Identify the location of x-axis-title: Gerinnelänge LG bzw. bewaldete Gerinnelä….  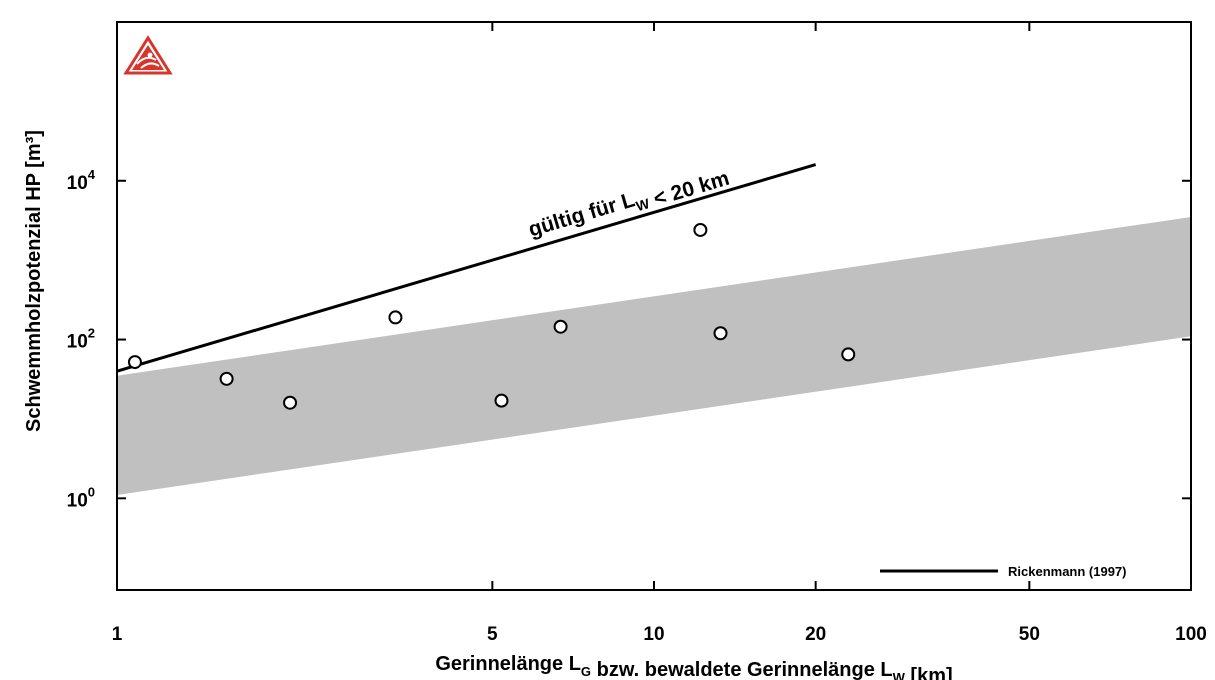
(693, 666).